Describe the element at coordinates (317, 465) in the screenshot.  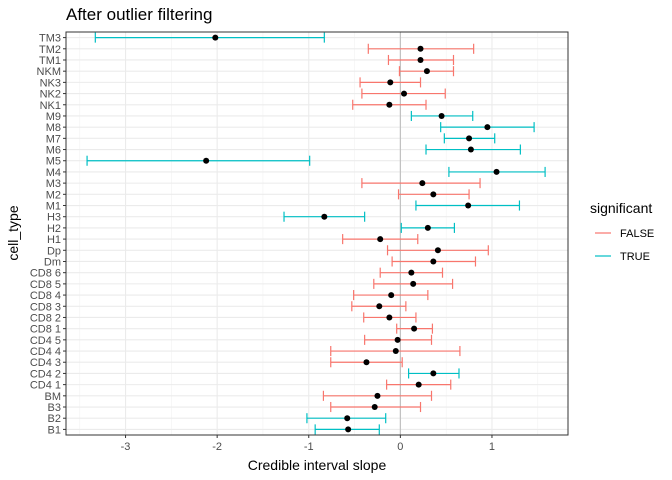
I see `x-axis-title: Credible interval slope` at that location.